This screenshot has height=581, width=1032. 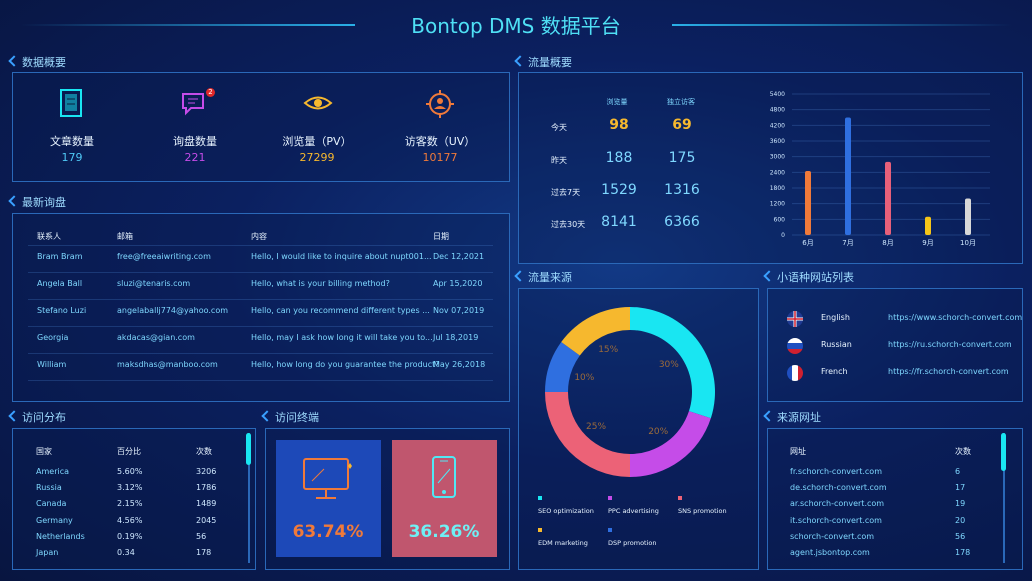 I want to click on referrer-cell: 6, so click(x=958, y=471).